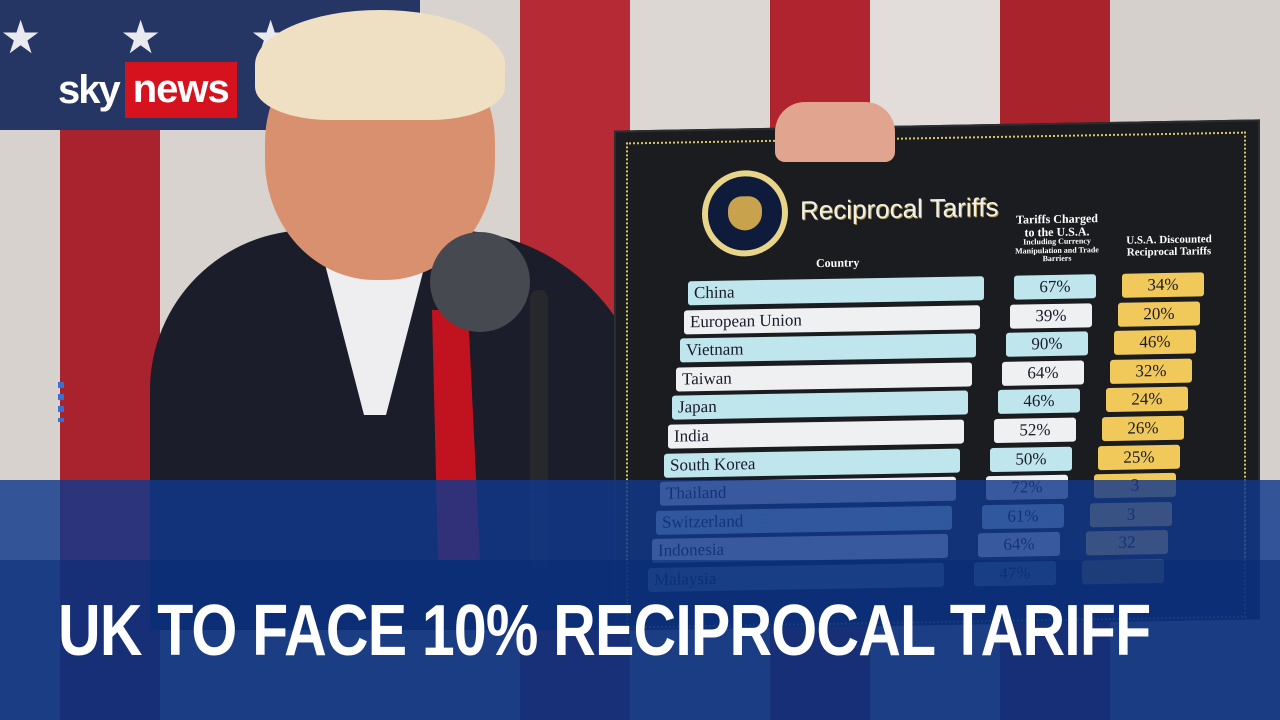 The image size is (1280, 720). Describe the element at coordinates (1031, 459) in the screenshot. I see `charged-cell: 50%` at that location.